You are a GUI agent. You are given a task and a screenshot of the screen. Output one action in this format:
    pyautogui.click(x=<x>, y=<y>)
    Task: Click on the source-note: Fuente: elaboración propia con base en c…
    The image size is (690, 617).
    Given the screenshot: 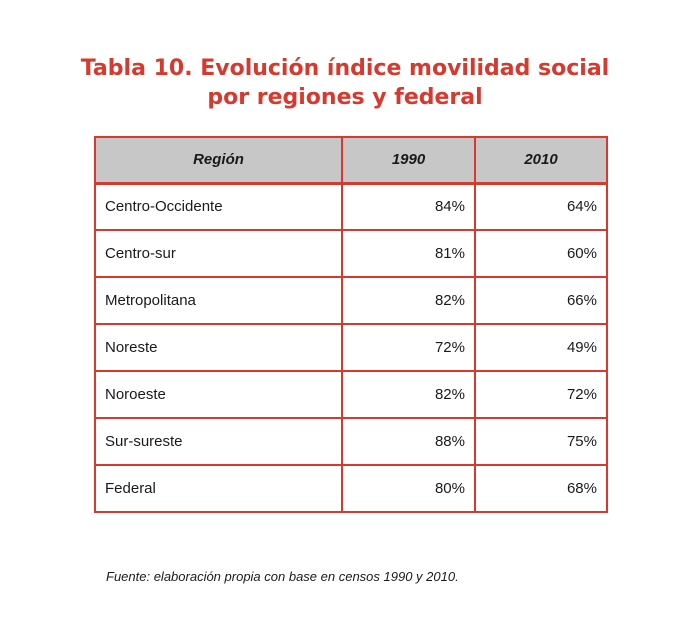 What is the action you would take?
    pyautogui.click(x=282, y=576)
    